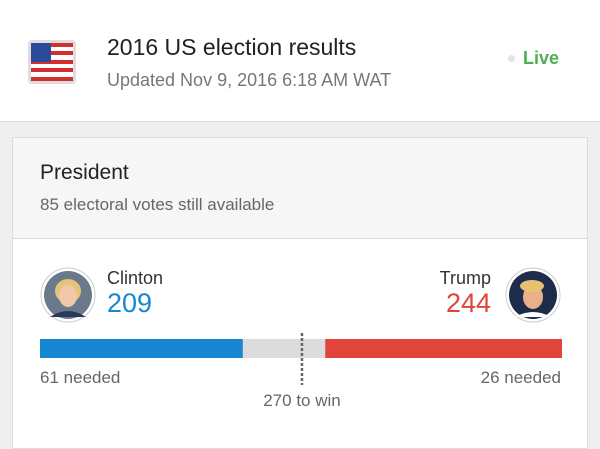 Image resolution: width=600 pixels, height=449 pixels. Describe the element at coordinates (169, 204) in the screenshot. I see `available-label: electoral votes still available` at that location.